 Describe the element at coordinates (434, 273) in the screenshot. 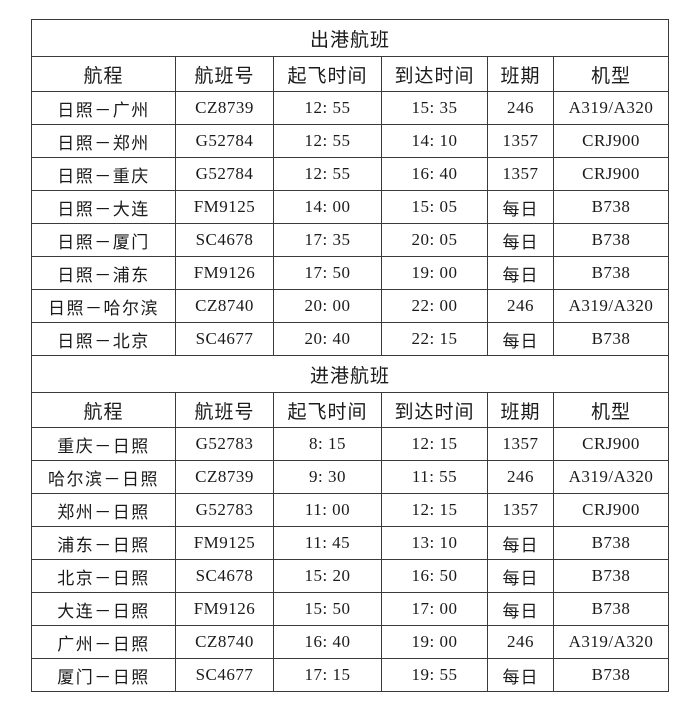

I see `cell-arrival-time: 19: 00` at that location.